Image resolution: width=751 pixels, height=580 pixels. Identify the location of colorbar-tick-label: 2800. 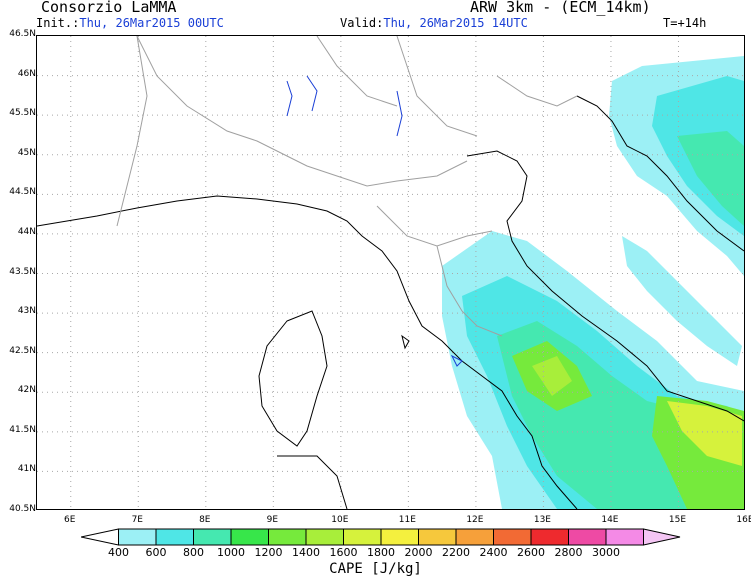
(568, 552).